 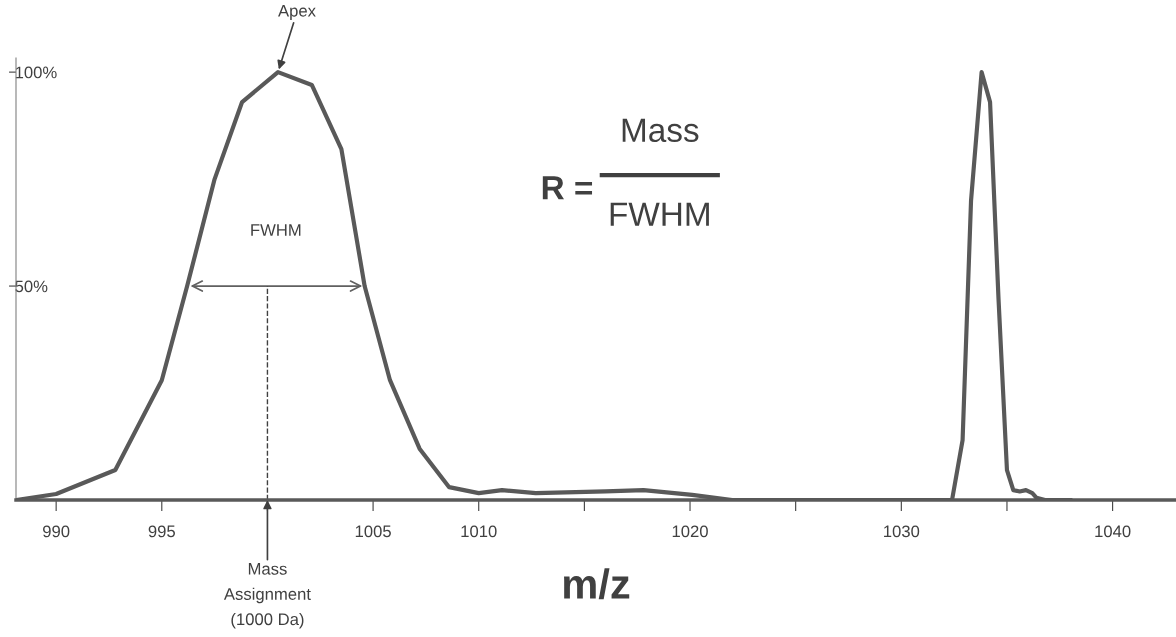 I want to click on x-tick-label: 1020, so click(x=690, y=531).